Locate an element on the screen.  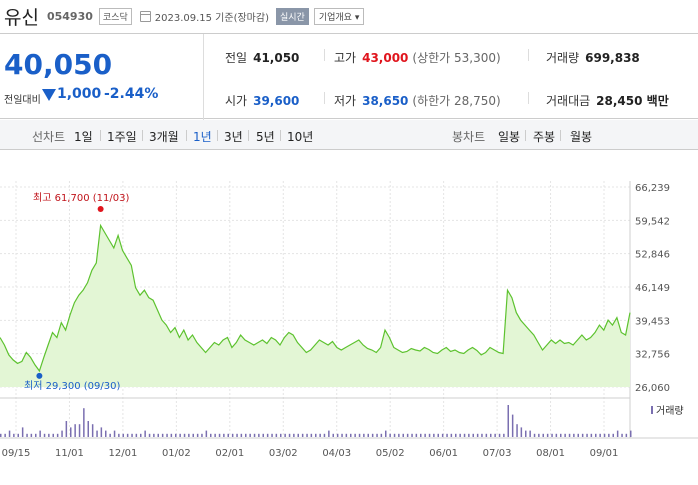
tab-period-3m: 3개월 is located at coordinates (164, 137).